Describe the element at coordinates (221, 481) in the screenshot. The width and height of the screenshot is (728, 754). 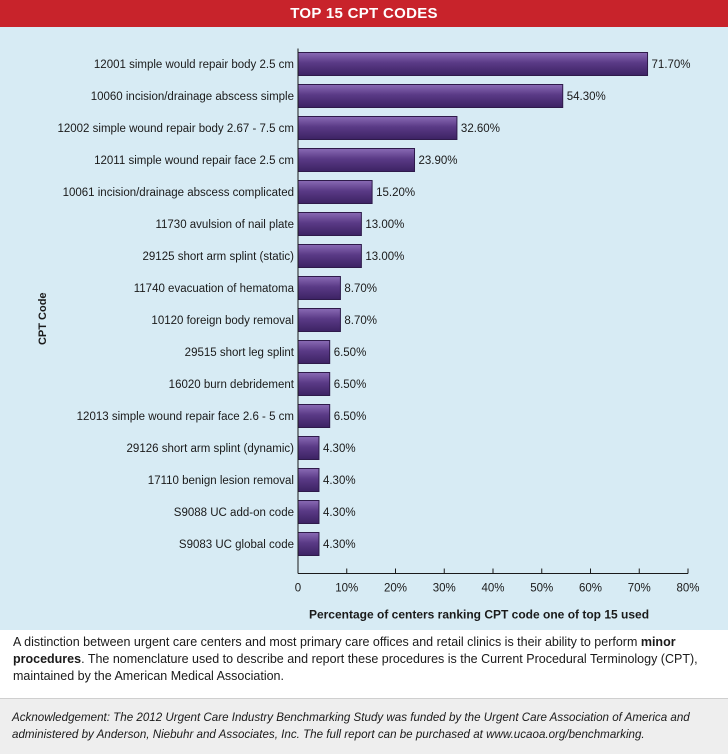
I see `category-label: 17110 benign lesion removal` at that location.